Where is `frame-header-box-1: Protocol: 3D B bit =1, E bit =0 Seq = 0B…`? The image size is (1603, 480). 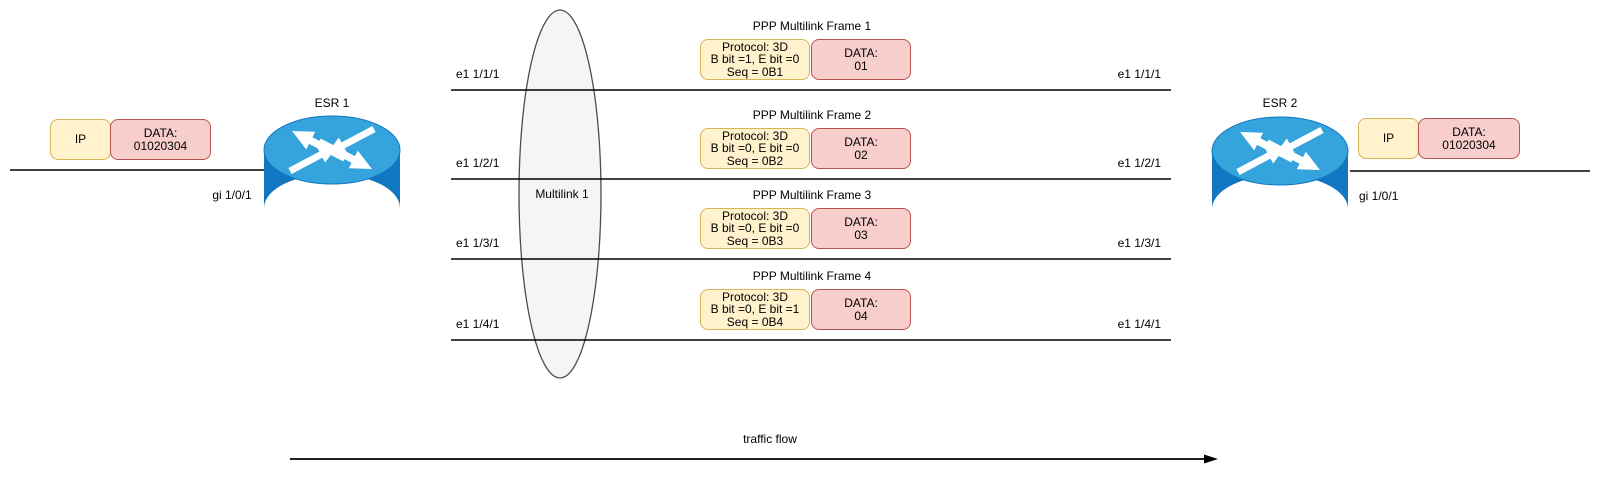 frame-header-box-1: Protocol: 3D B bit =1, E bit =0 Seq = 0B… is located at coordinates (755, 59).